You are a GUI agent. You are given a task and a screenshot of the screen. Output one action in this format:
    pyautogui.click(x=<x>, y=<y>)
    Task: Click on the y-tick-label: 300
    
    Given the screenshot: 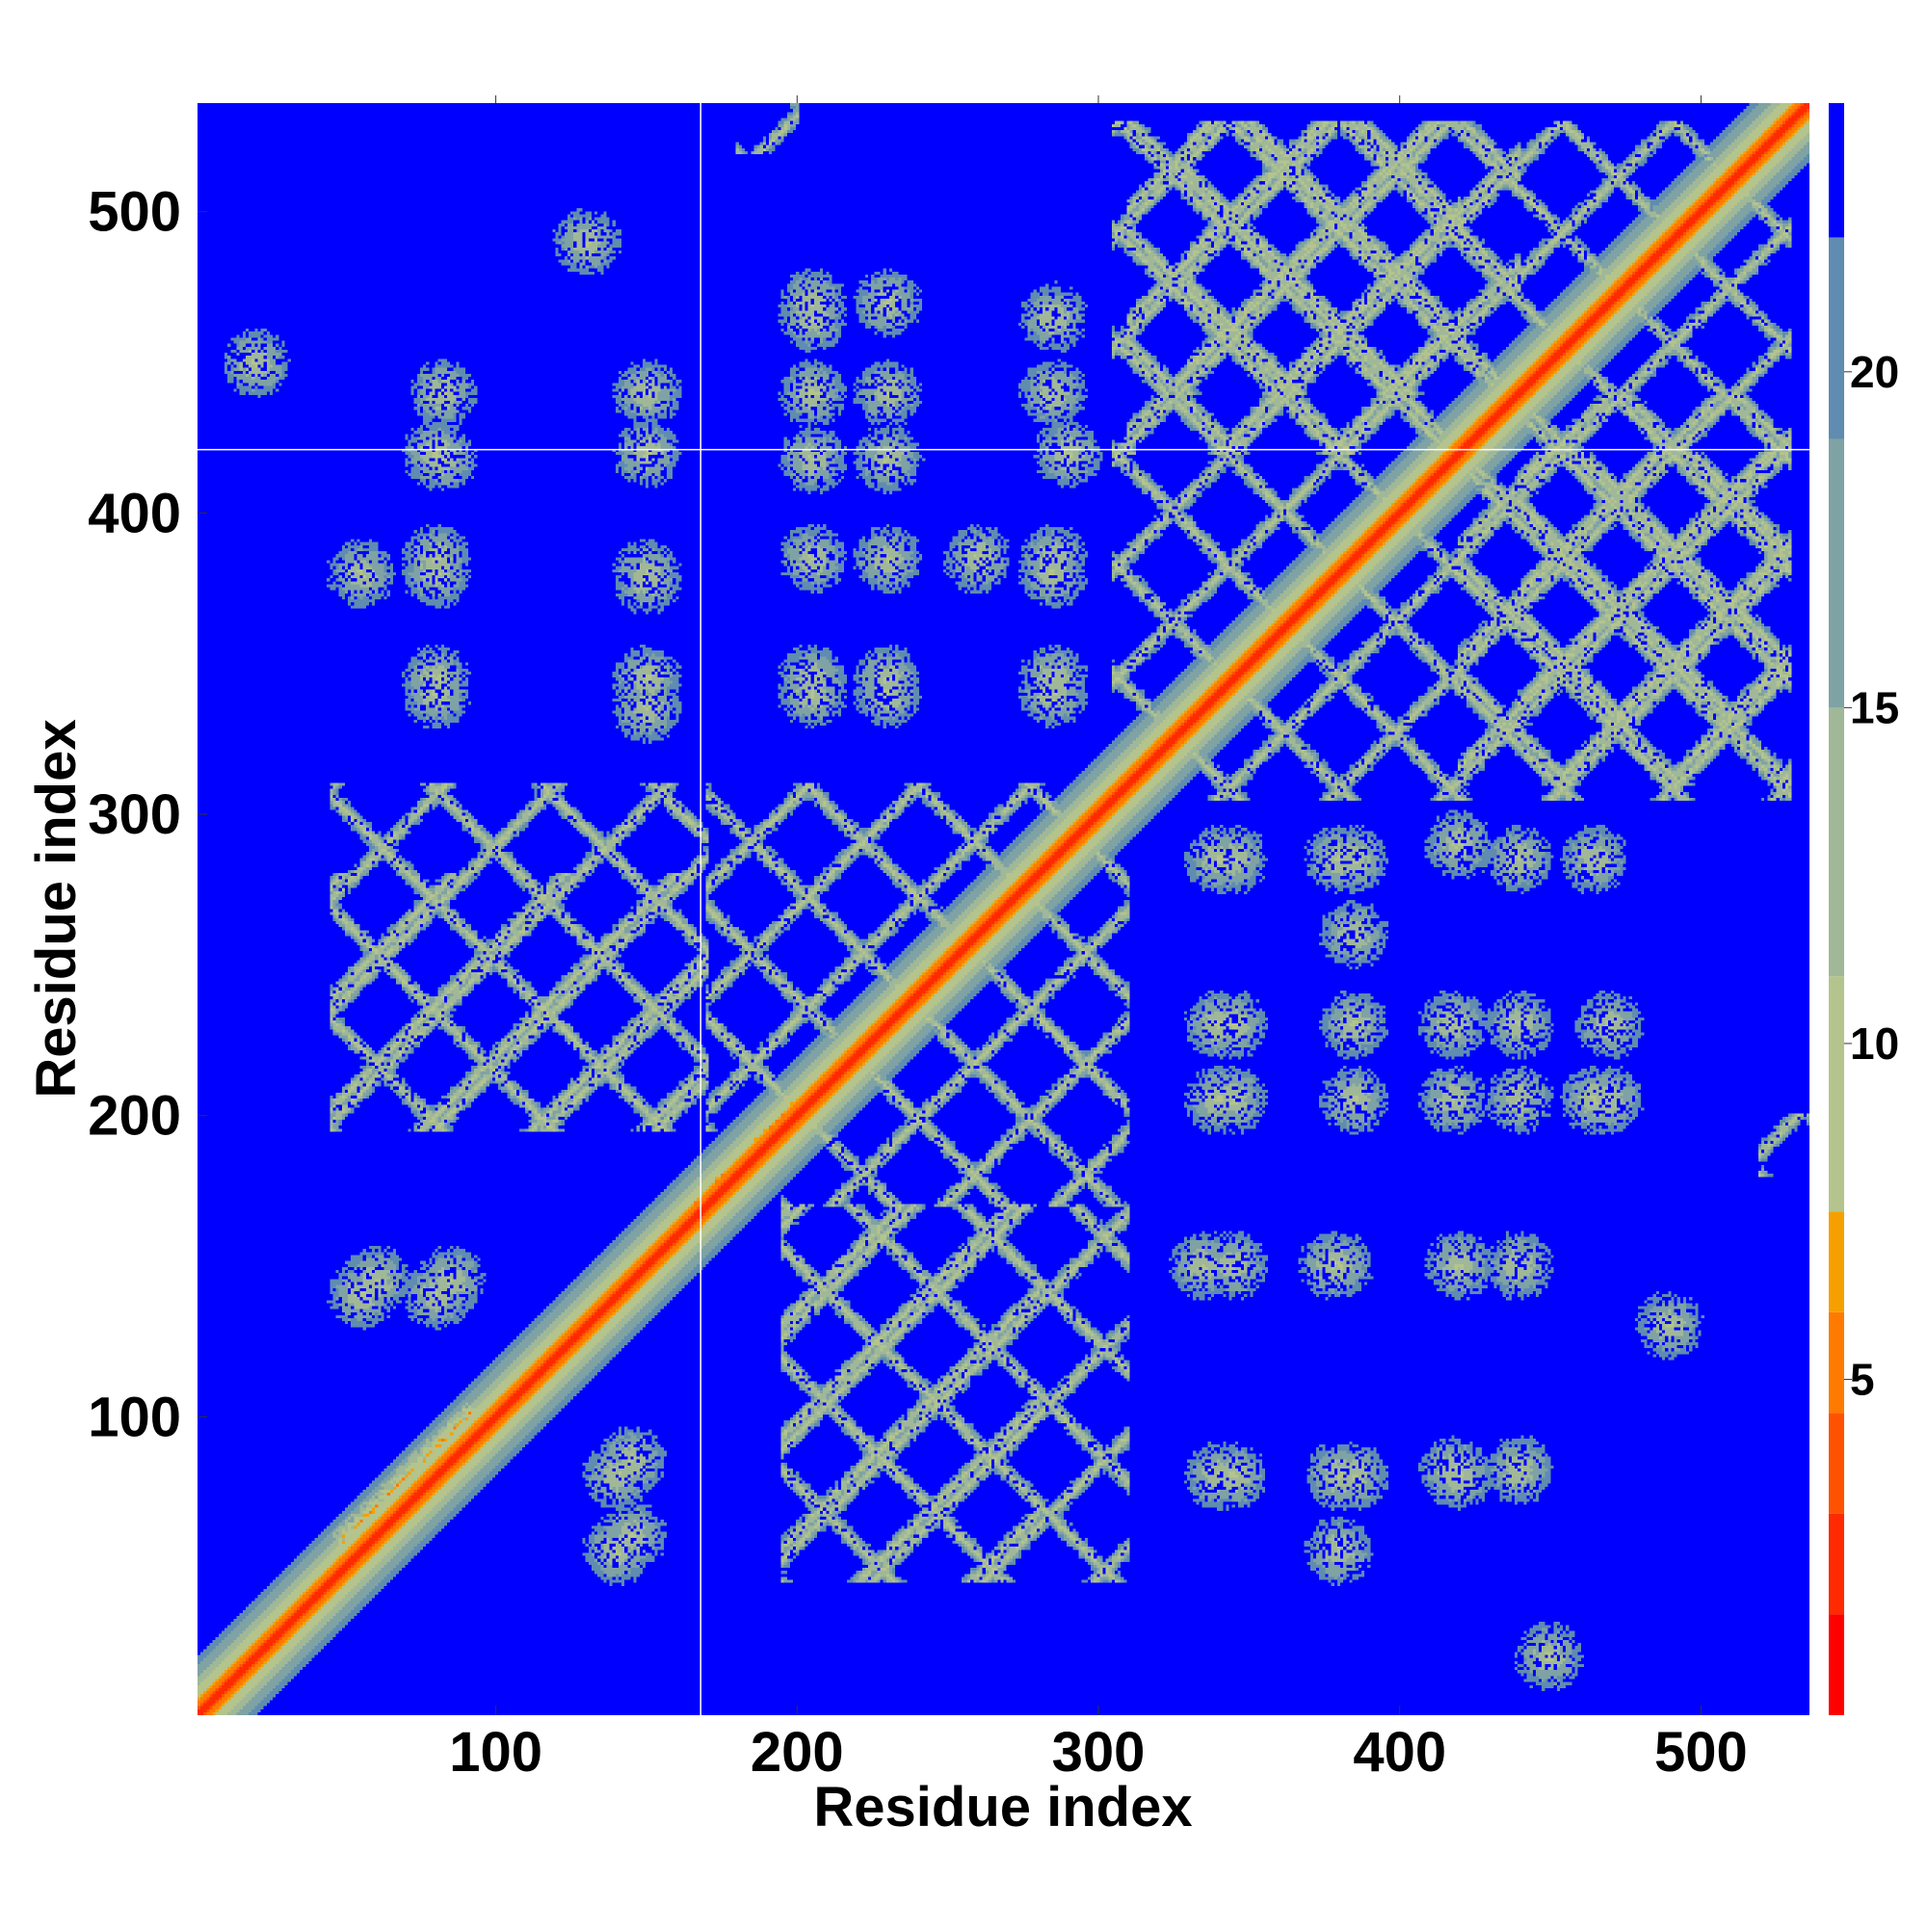 What is the action you would take?
    pyautogui.click(x=134, y=814)
    